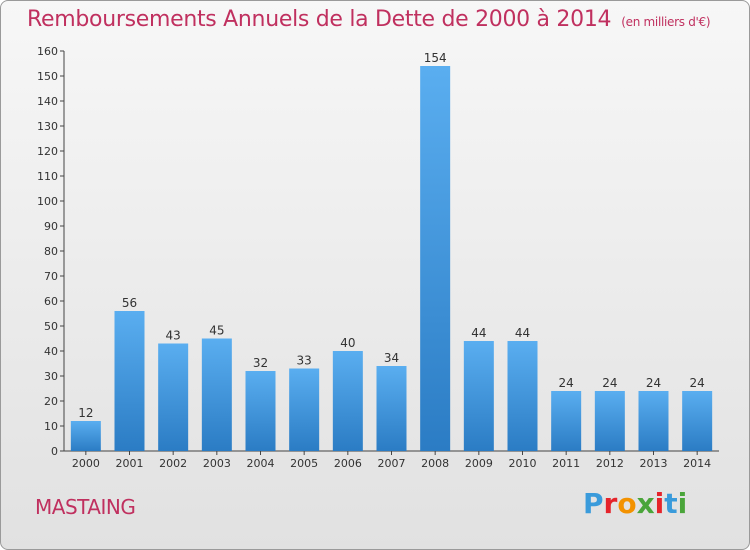 The image size is (750, 550). I want to click on x-tick-label: 2014, so click(697, 463).